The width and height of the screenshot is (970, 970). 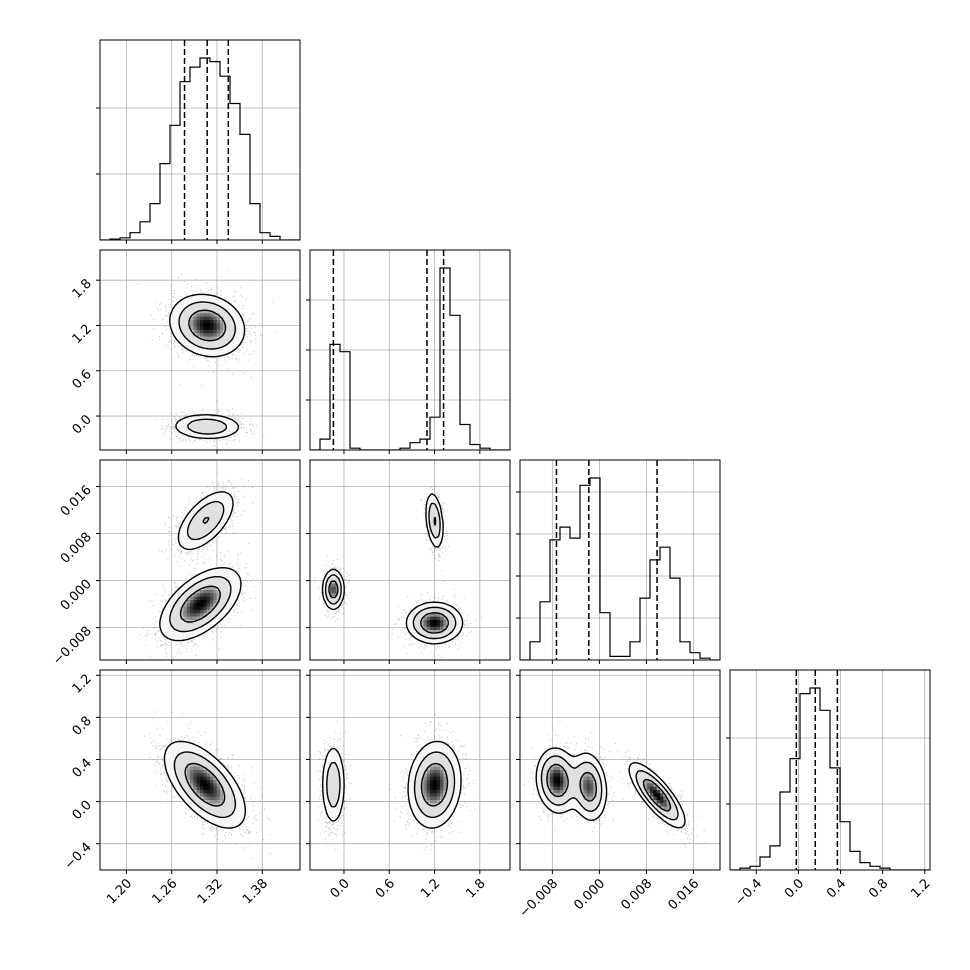 I want to click on pair-panel-data, so click(x=207, y=790).